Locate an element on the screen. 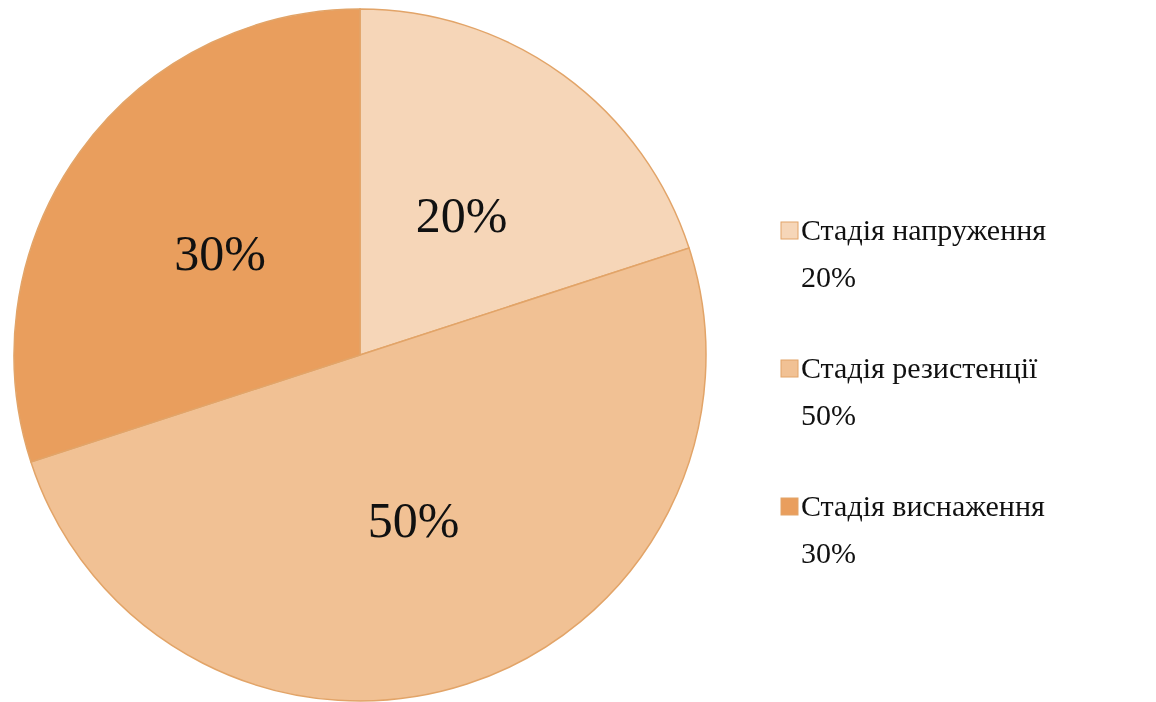  data-label: 20% is located at coordinates (461, 215).